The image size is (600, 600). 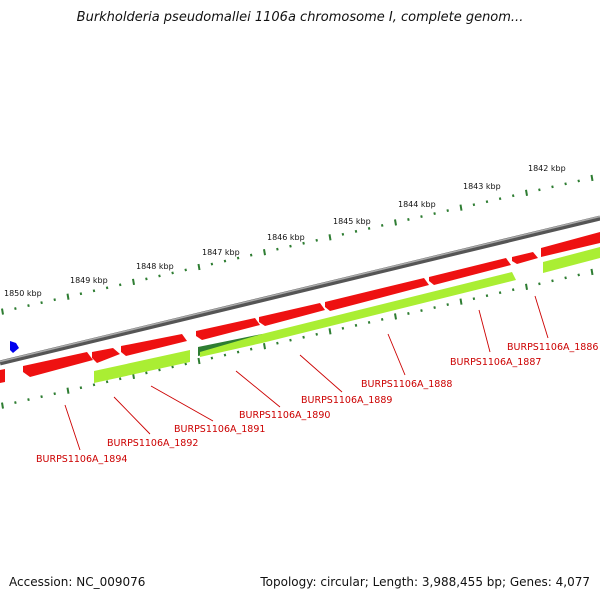 I want to click on accession-text: Accession: NC_009076, so click(x=77, y=582).